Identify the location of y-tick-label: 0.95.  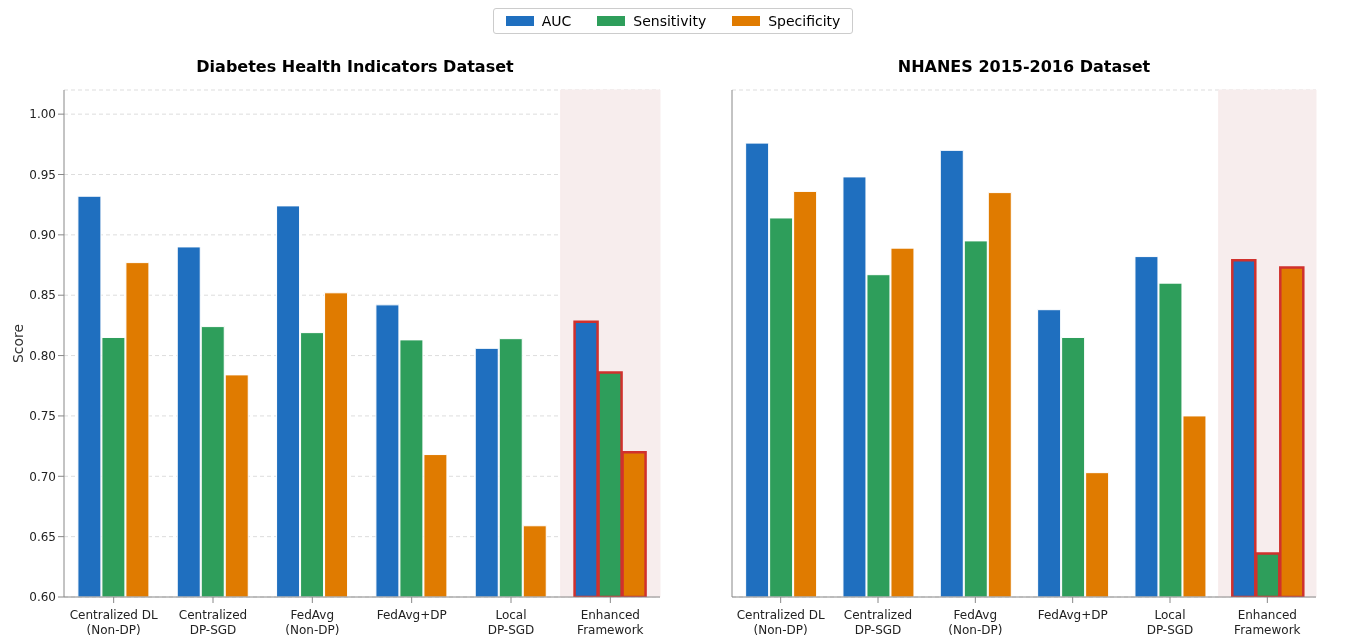
(42, 174).